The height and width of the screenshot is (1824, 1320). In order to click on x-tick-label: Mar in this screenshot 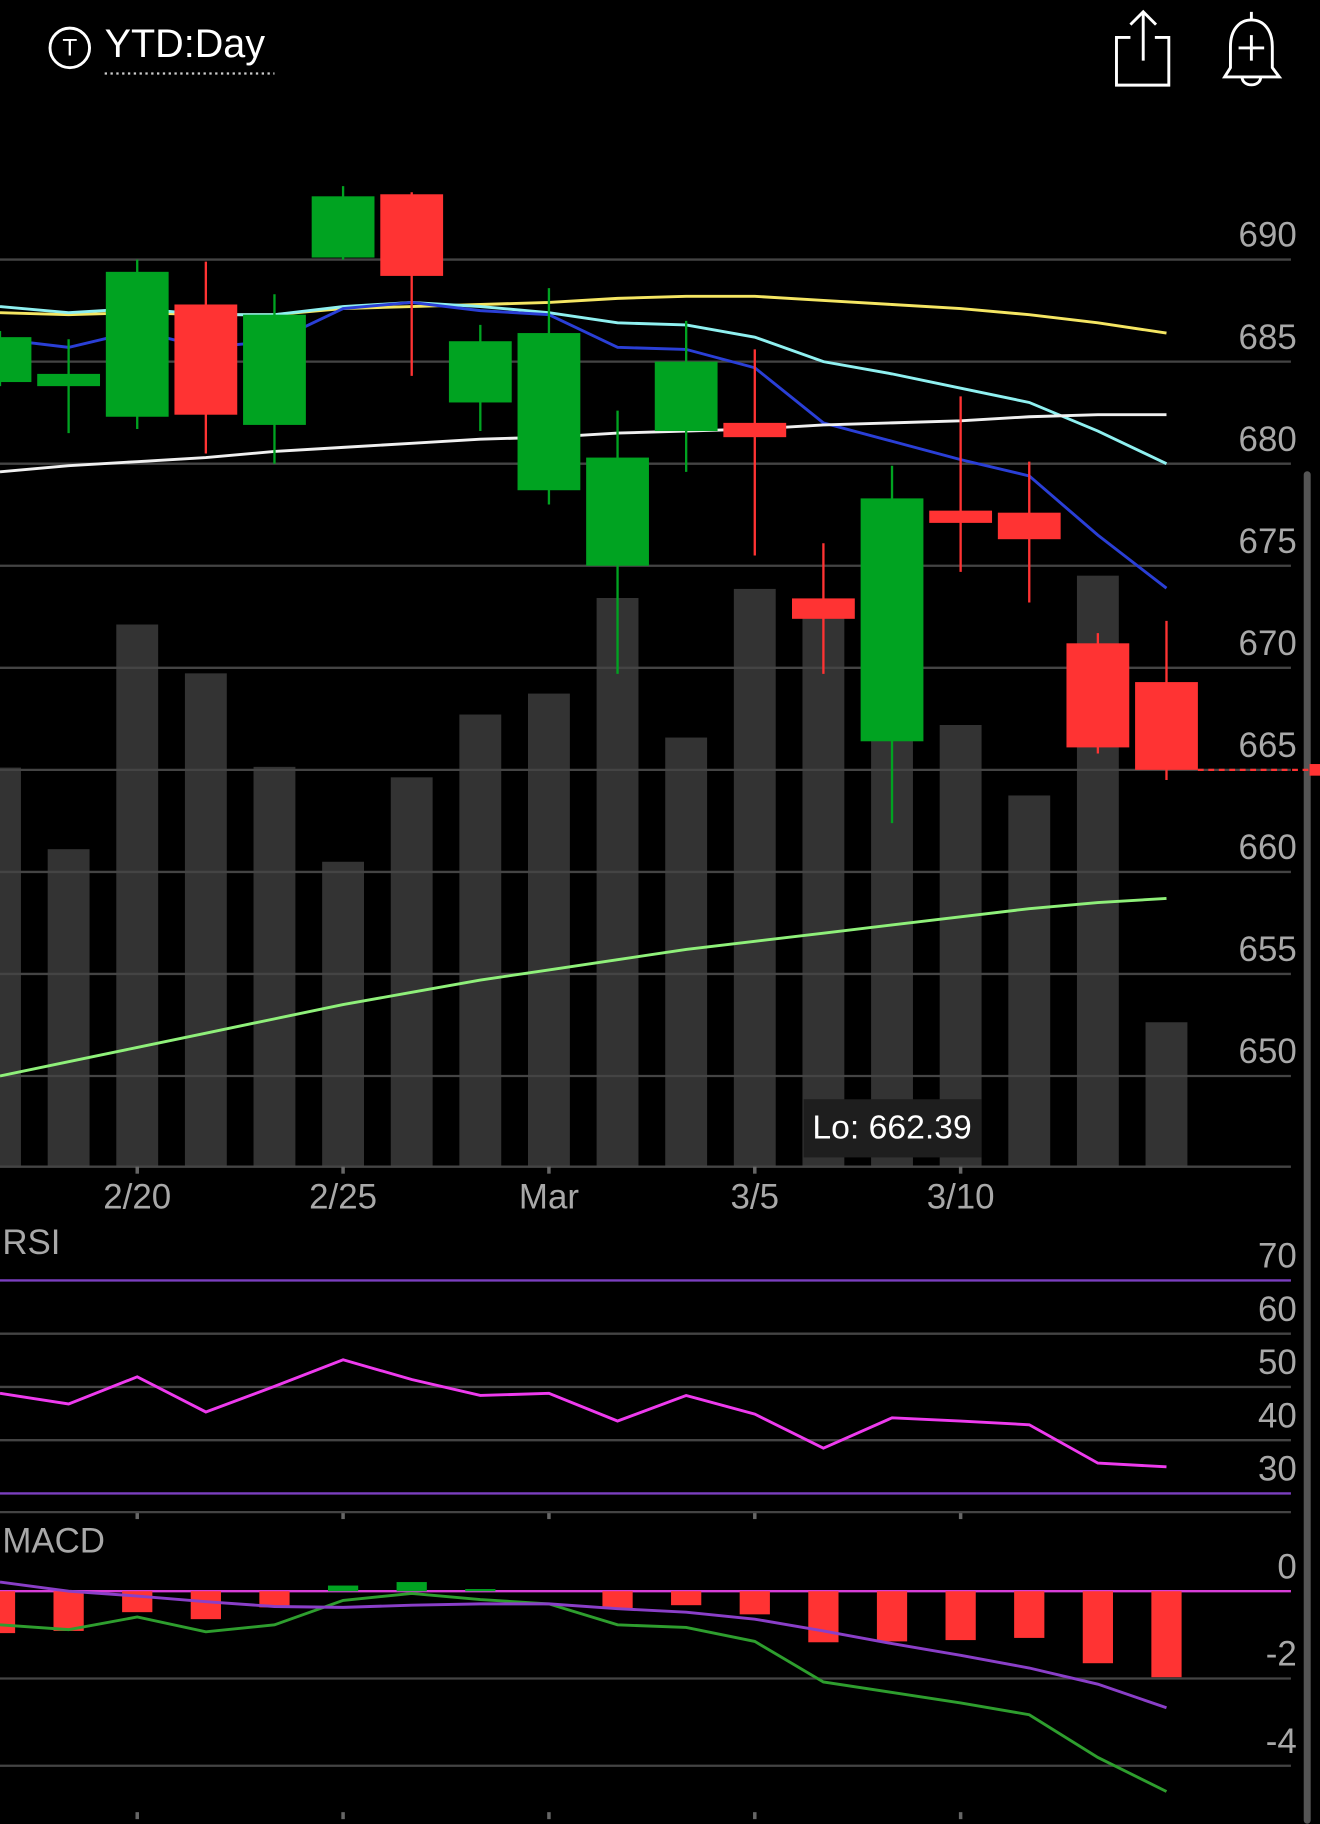, I will do `click(549, 1196)`.